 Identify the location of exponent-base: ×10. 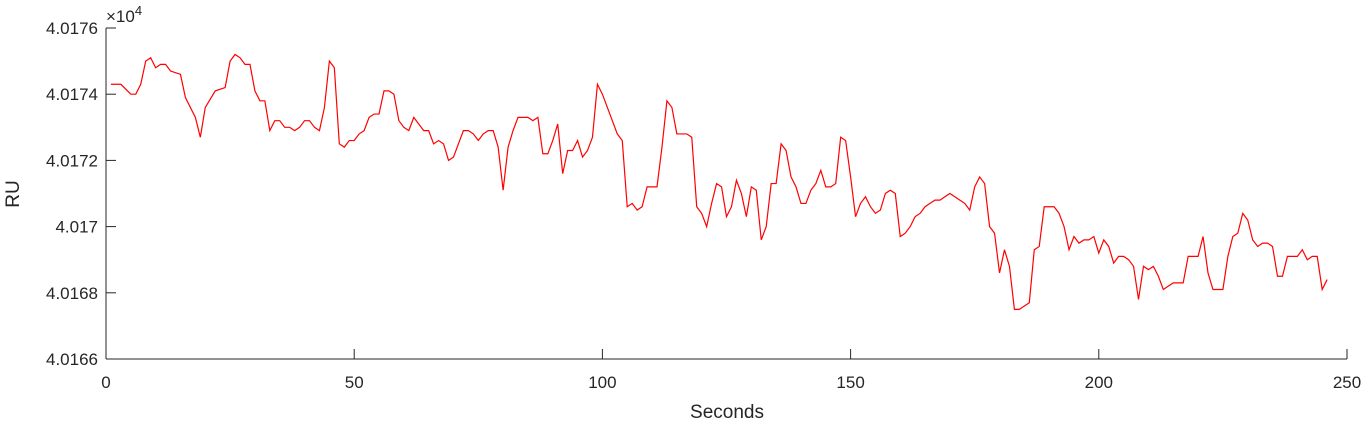
(120, 16).